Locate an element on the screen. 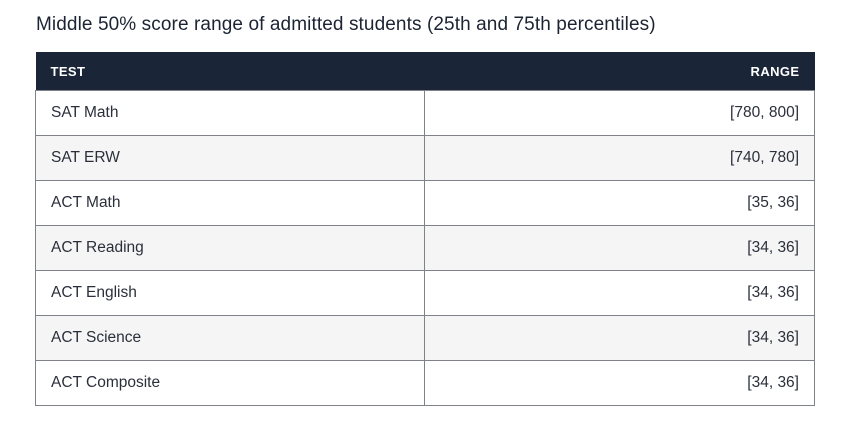  table-row: ACT Composite [34, 36] is located at coordinates (425, 383).